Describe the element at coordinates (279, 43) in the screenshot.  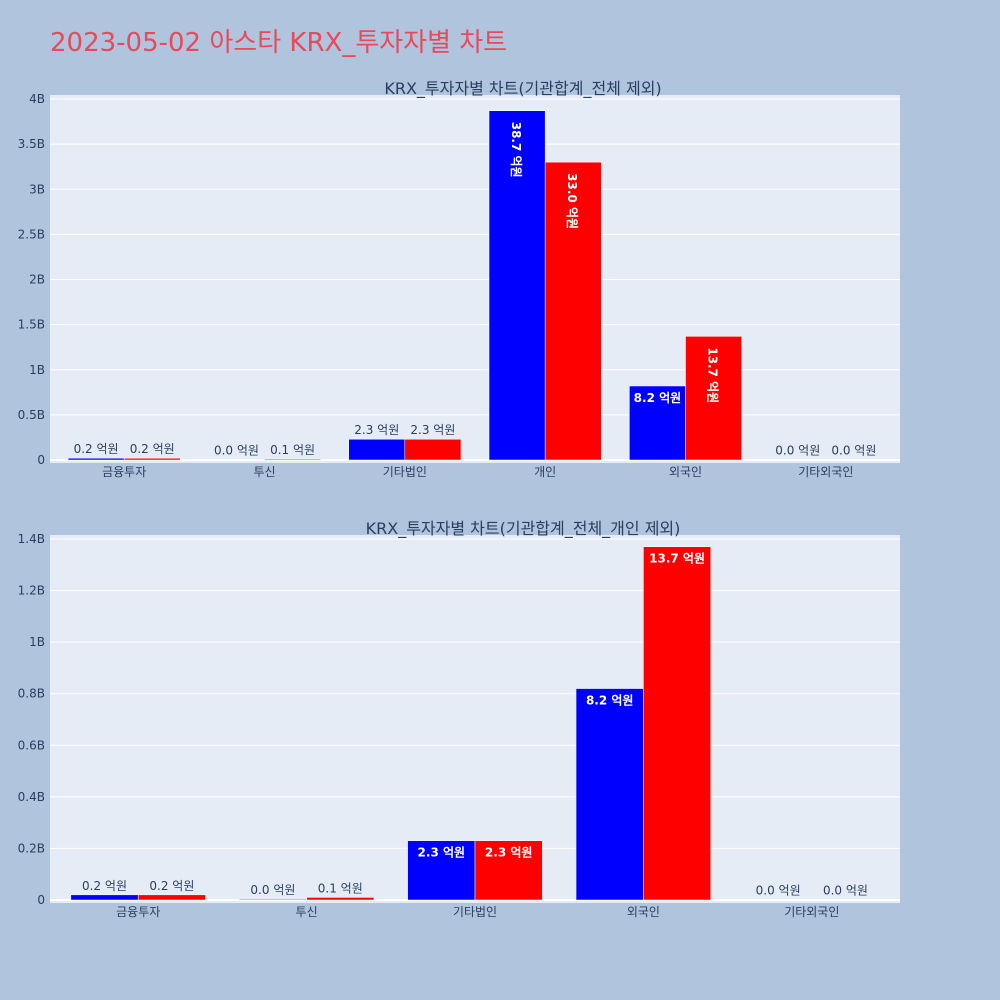
I see `page-title: 2023-05-02 아스타 KRX_투자자별 차트` at that location.